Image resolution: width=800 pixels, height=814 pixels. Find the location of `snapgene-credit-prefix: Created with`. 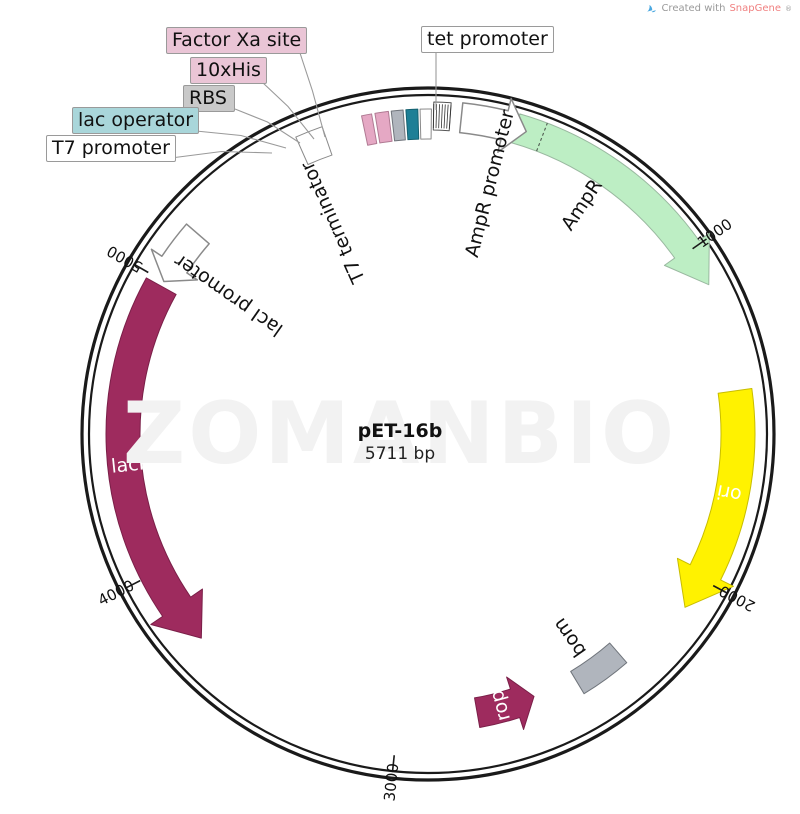

snapgene-credit-prefix: Created with is located at coordinates (693, 8).